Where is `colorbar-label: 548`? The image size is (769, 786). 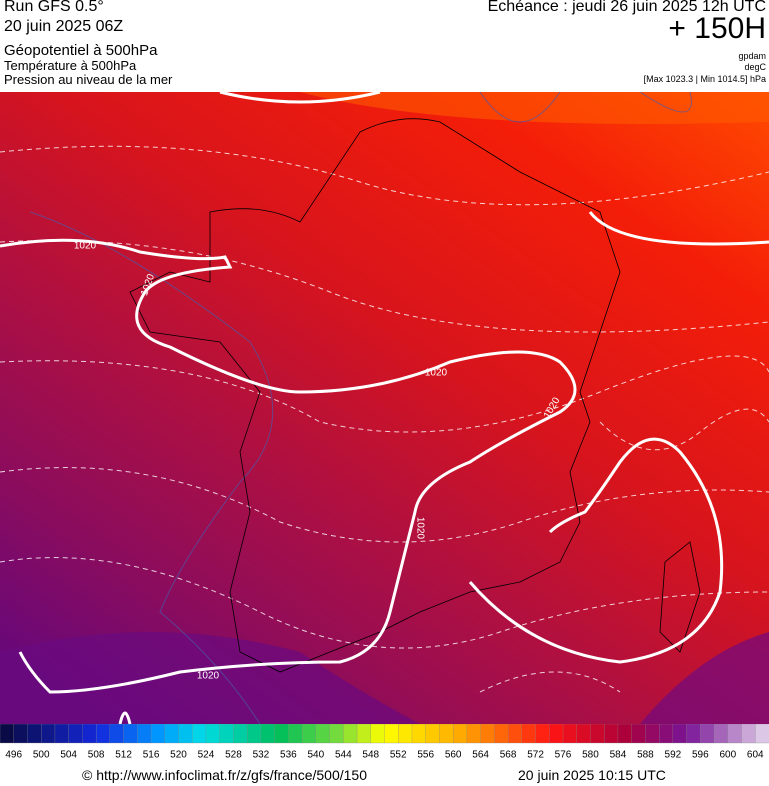
colorbar-label: 548 is located at coordinates (370, 755).